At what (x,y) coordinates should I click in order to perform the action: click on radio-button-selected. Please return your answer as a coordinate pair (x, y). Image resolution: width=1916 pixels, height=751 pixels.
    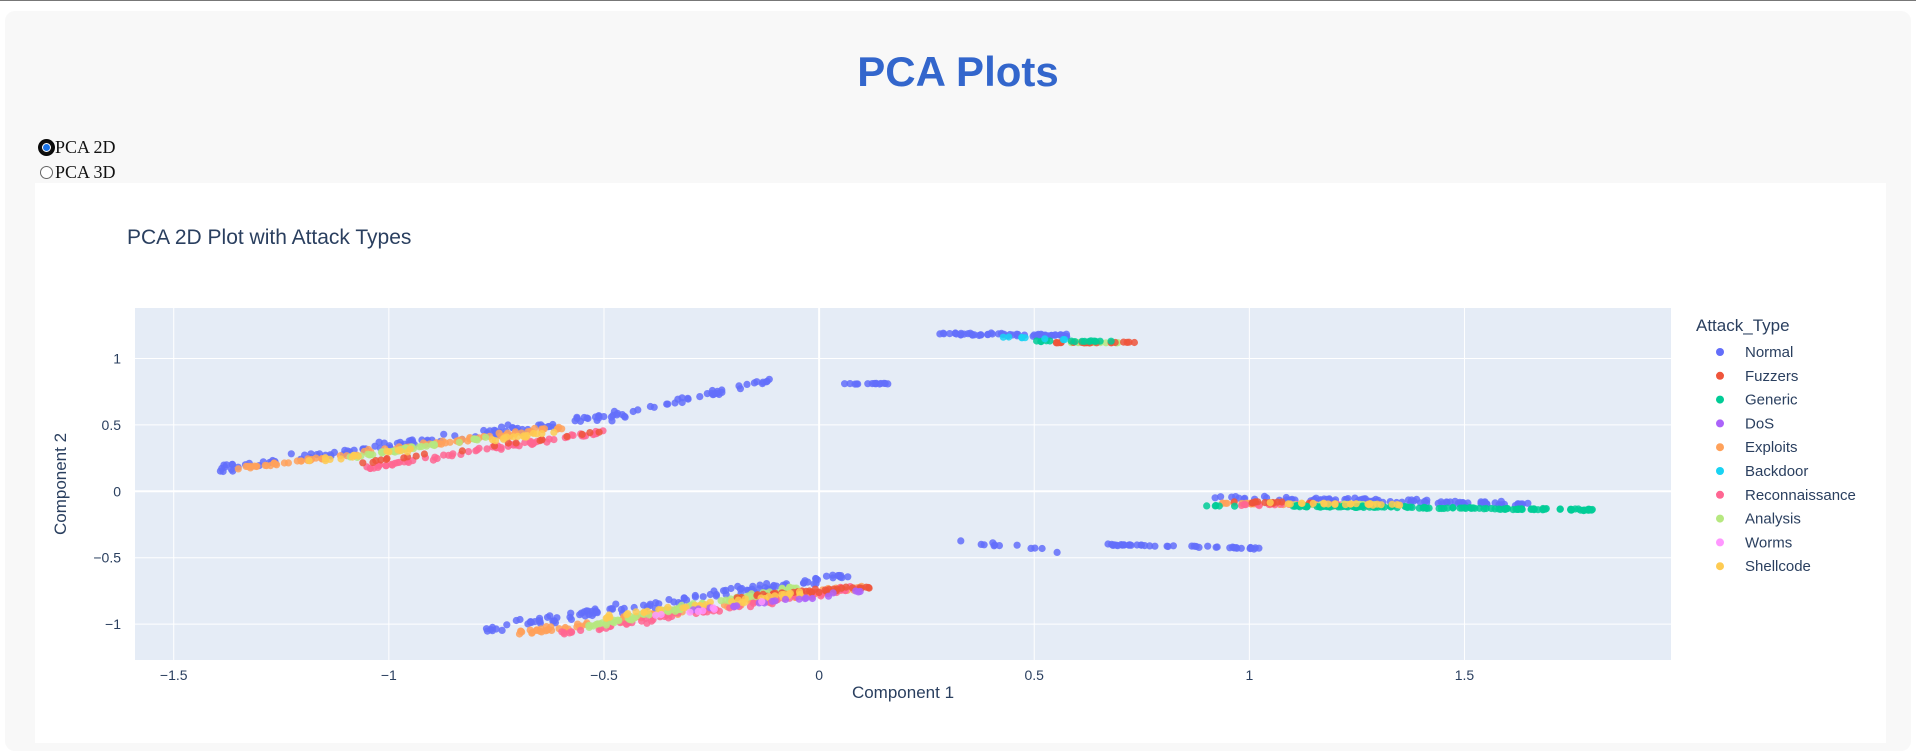
    Looking at the image, I should click on (46, 147).